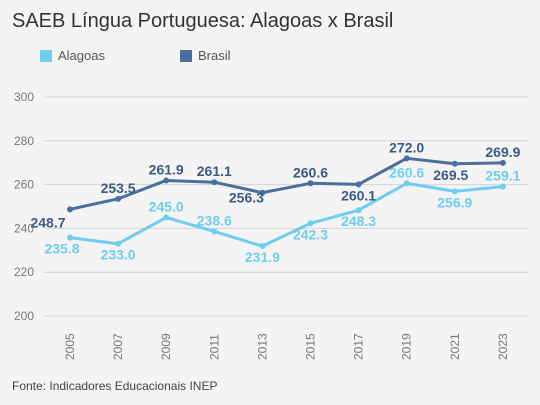  What do you see at coordinates (262, 246) in the screenshot?
I see `data-point-alagoas-2013` at bounding box center [262, 246].